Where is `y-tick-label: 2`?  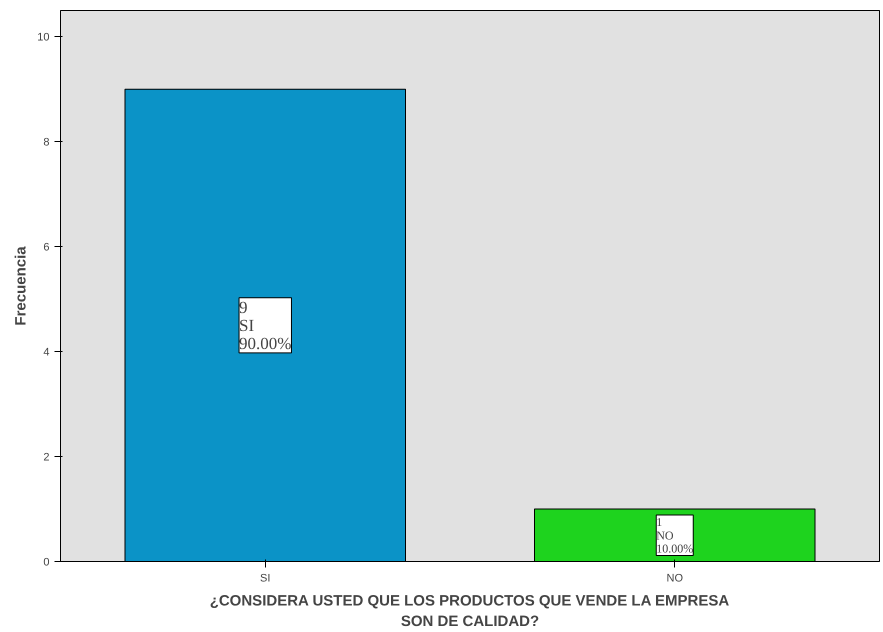 y-tick-label: 2 is located at coordinates (46, 458).